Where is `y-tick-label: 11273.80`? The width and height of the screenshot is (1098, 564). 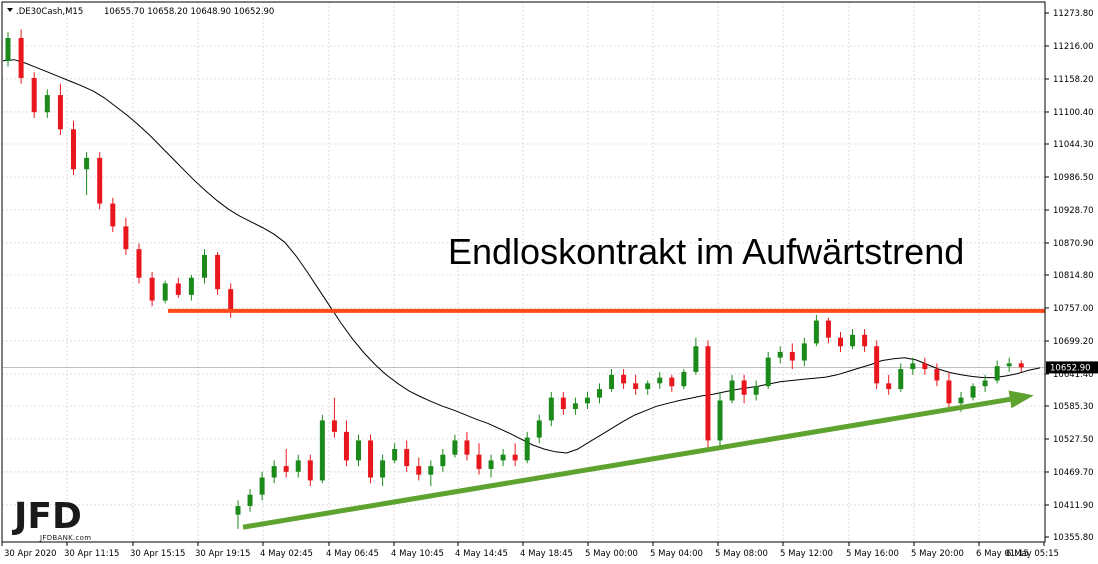
y-tick-label: 11273.80 is located at coordinates (1073, 14).